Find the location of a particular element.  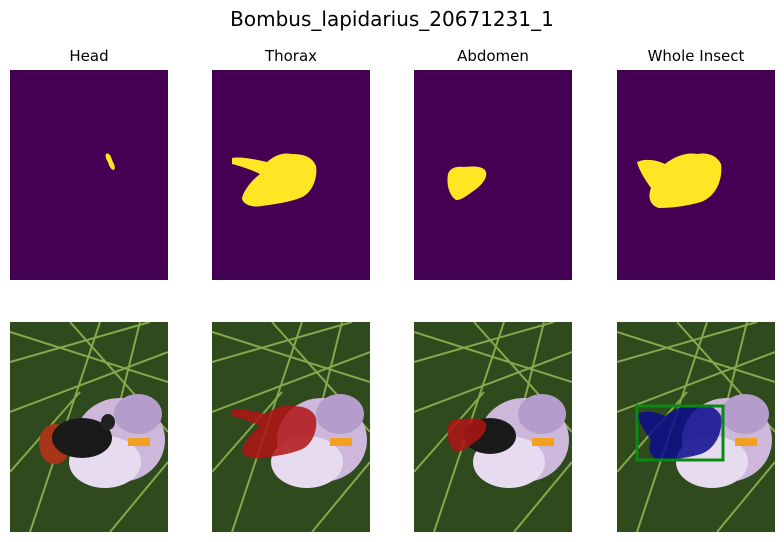

mask-panel-head is located at coordinates (89, 175).